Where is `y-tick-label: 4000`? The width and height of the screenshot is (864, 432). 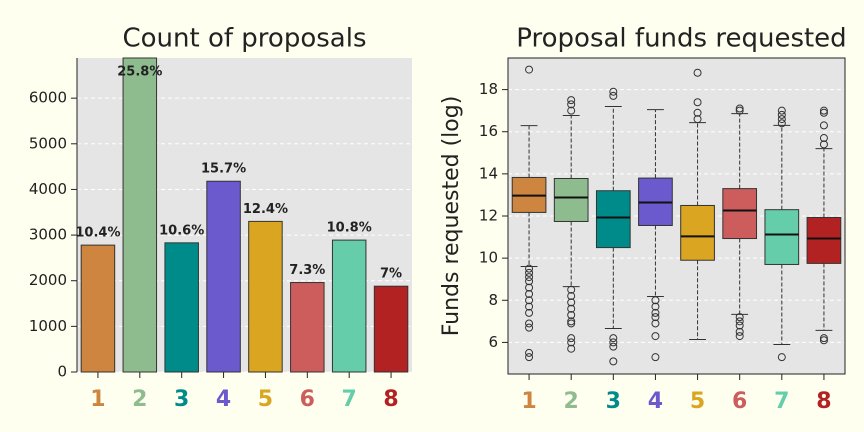
y-tick-label: 4000 is located at coordinates (48, 189).